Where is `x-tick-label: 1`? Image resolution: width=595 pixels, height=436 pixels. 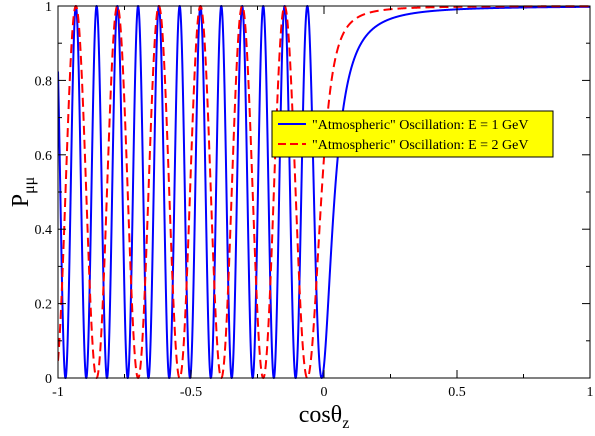
x-tick-label: 1 is located at coordinates (590, 392).